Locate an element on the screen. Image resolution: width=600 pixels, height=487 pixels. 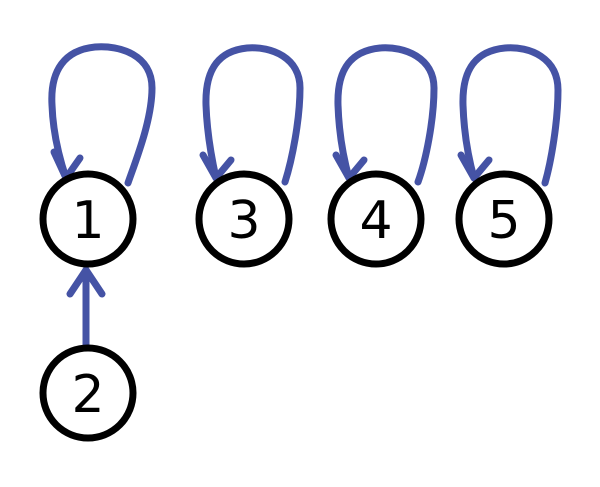
node-5-circle is located at coordinates (504, 219).